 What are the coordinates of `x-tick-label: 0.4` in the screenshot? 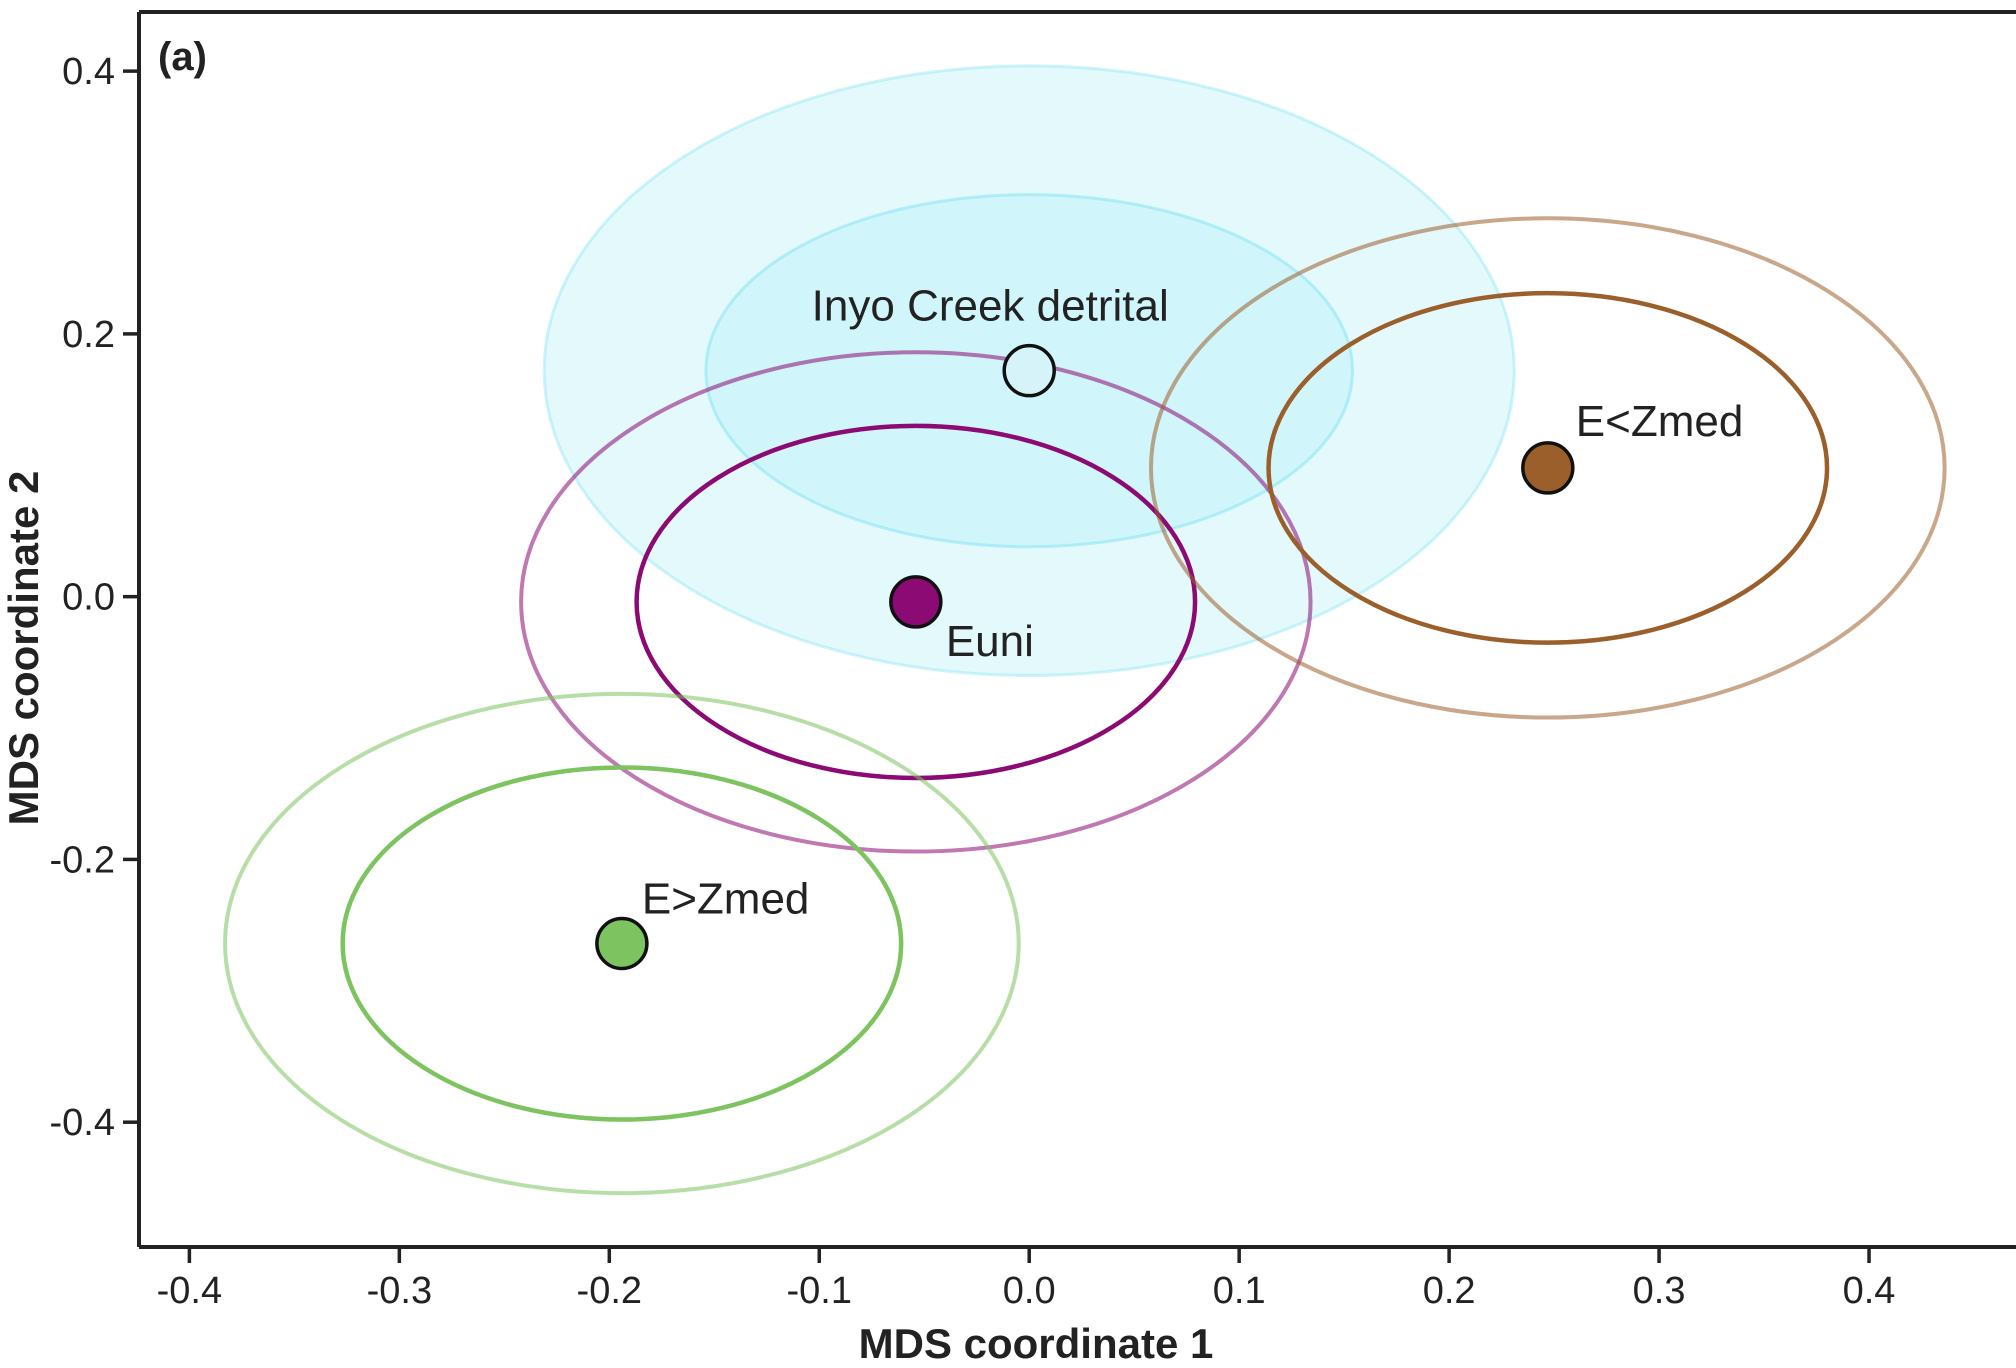 It's located at (1869, 1291).